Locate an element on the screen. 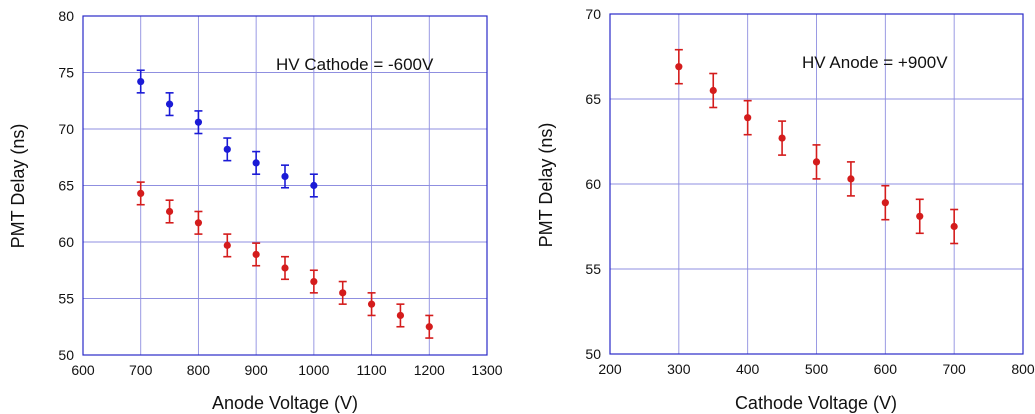  left-x-tick-label: 900 is located at coordinates (256, 370).